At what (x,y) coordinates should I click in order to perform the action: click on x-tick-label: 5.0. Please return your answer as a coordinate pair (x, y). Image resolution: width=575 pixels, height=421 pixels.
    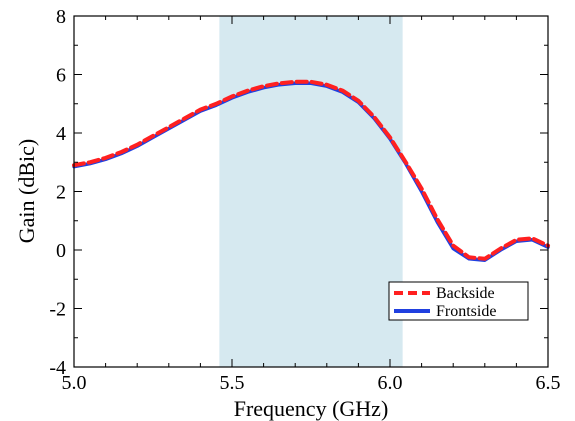
    Looking at the image, I should click on (74, 383).